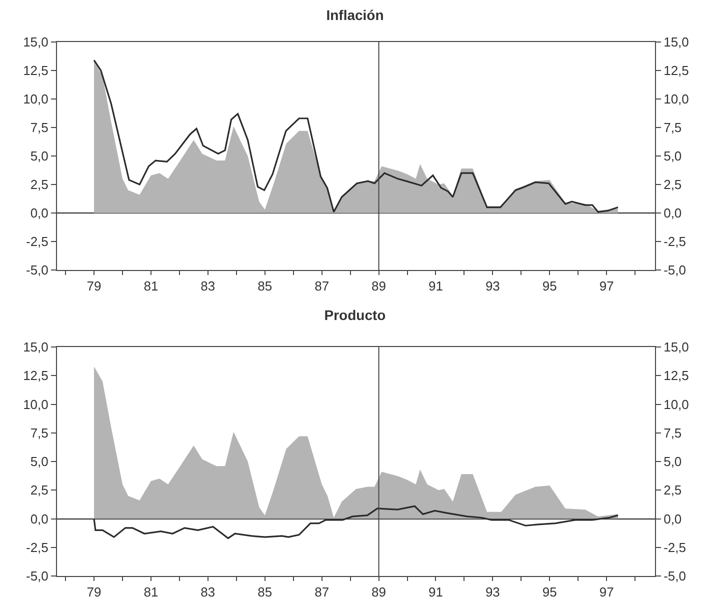 Image resolution: width=710 pixels, height=603 pixels. I want to click on chart-title: Producto, so click(355, 314).